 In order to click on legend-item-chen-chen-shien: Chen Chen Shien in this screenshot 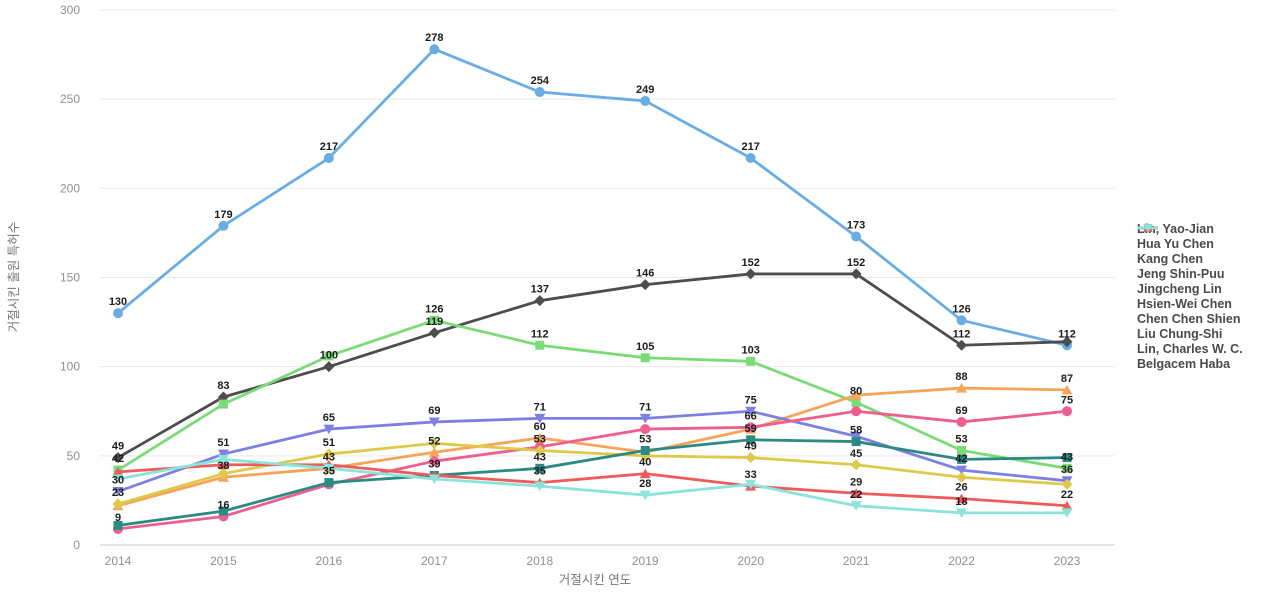, I will do `click(1190, 275)`.